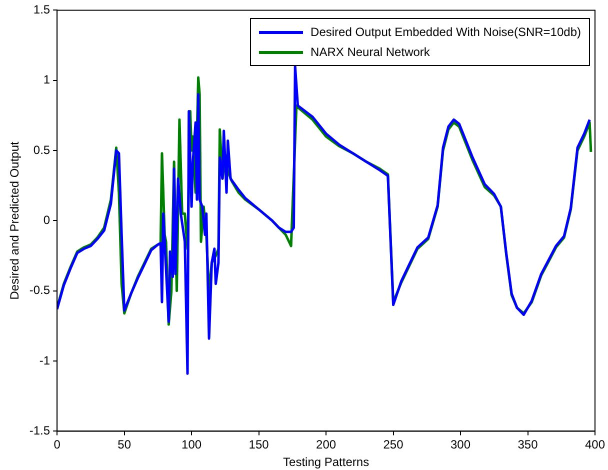  Describe the element at coordinates (445, 32) in the screenshot. I see `legend-label: Desired Output Embedded With Noise(SNR=10db)` at that location.